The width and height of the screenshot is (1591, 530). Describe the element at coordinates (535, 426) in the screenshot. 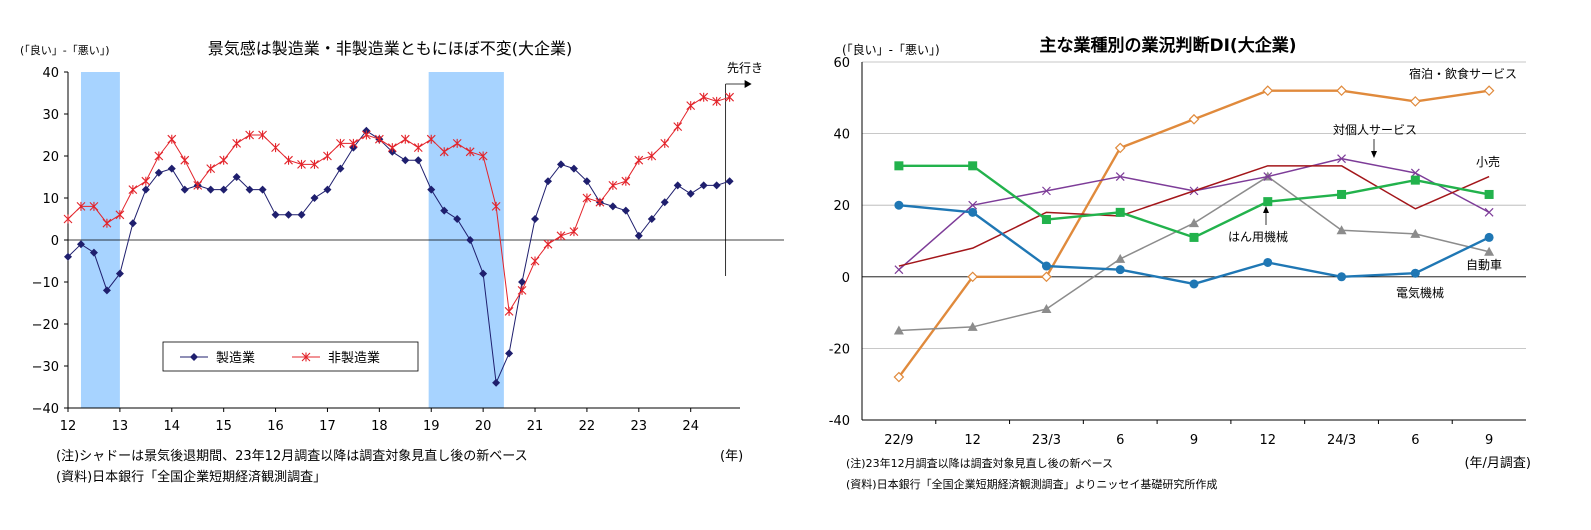

I see `x-tick-label: 21` at that location.